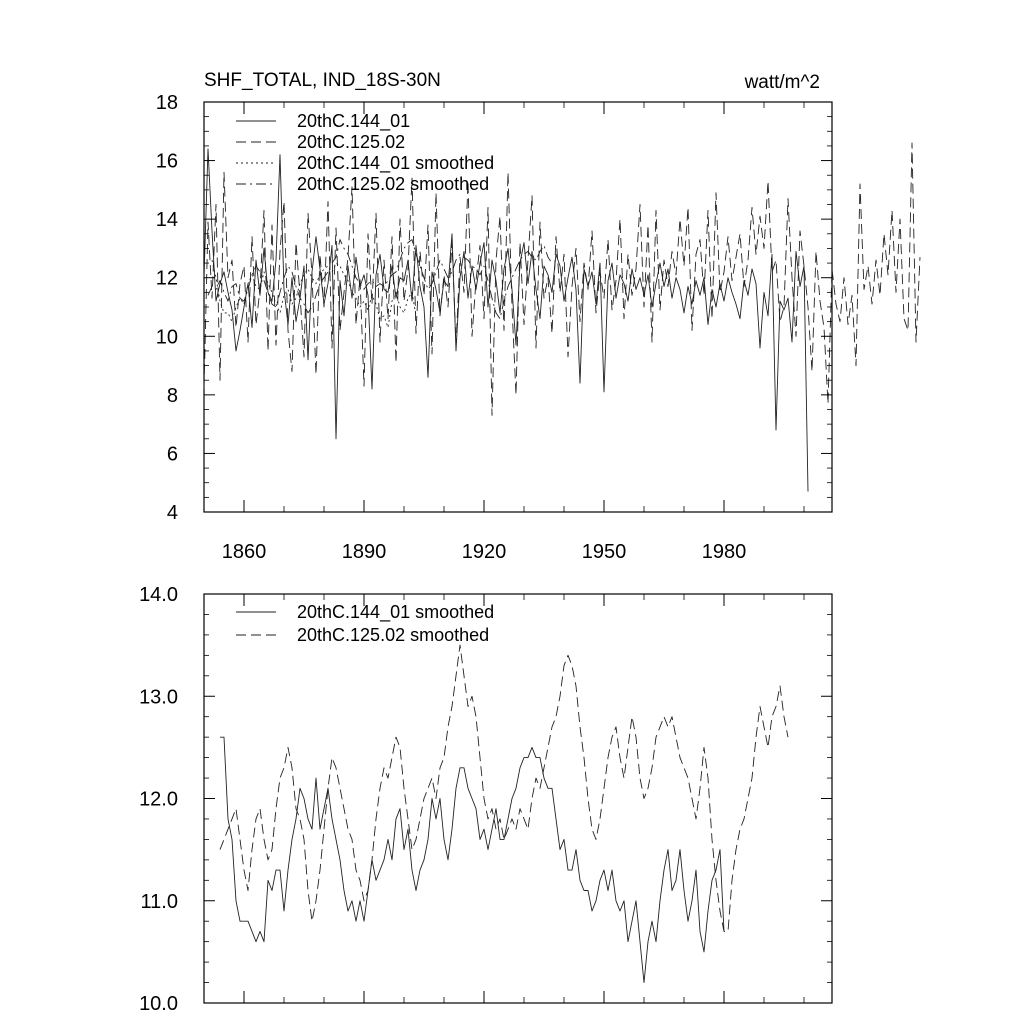  Describe the element at coordinates (322, 80) in the screenshot. I see `chart-title: SHF_TOTAL, IND_18S-30N` at that location.